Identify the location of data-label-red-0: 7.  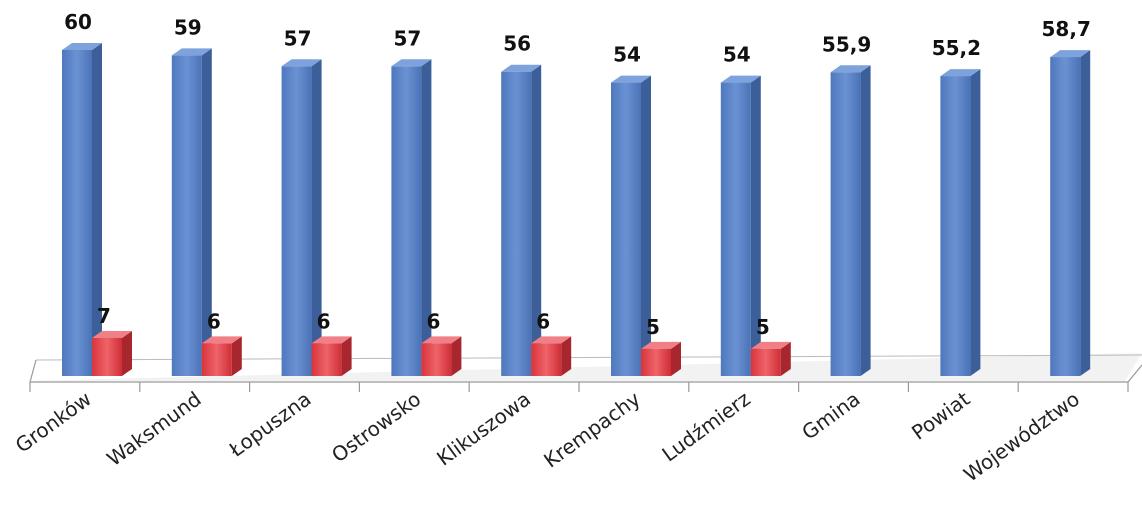
(104, 316).